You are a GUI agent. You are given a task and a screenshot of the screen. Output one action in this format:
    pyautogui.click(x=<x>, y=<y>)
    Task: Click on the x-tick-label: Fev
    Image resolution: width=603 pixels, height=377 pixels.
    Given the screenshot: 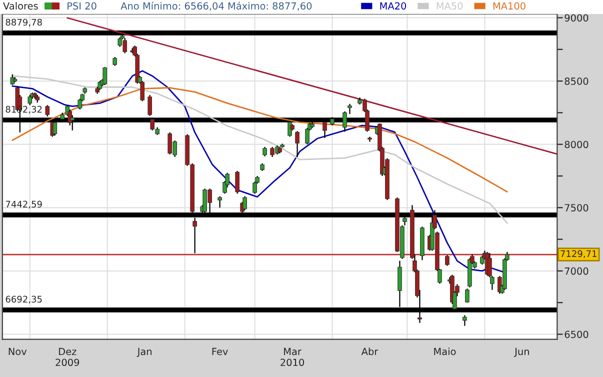 What is the action you would take?
    pyautogui.click(x=220, y=352)
    